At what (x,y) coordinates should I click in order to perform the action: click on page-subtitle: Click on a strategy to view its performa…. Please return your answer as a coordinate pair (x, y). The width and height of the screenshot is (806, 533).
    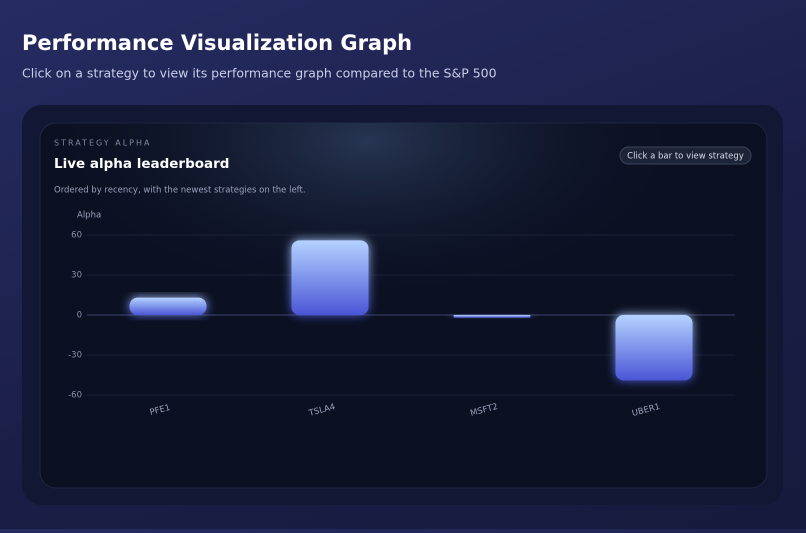
    Looking at the image, I should click on (259, 73).